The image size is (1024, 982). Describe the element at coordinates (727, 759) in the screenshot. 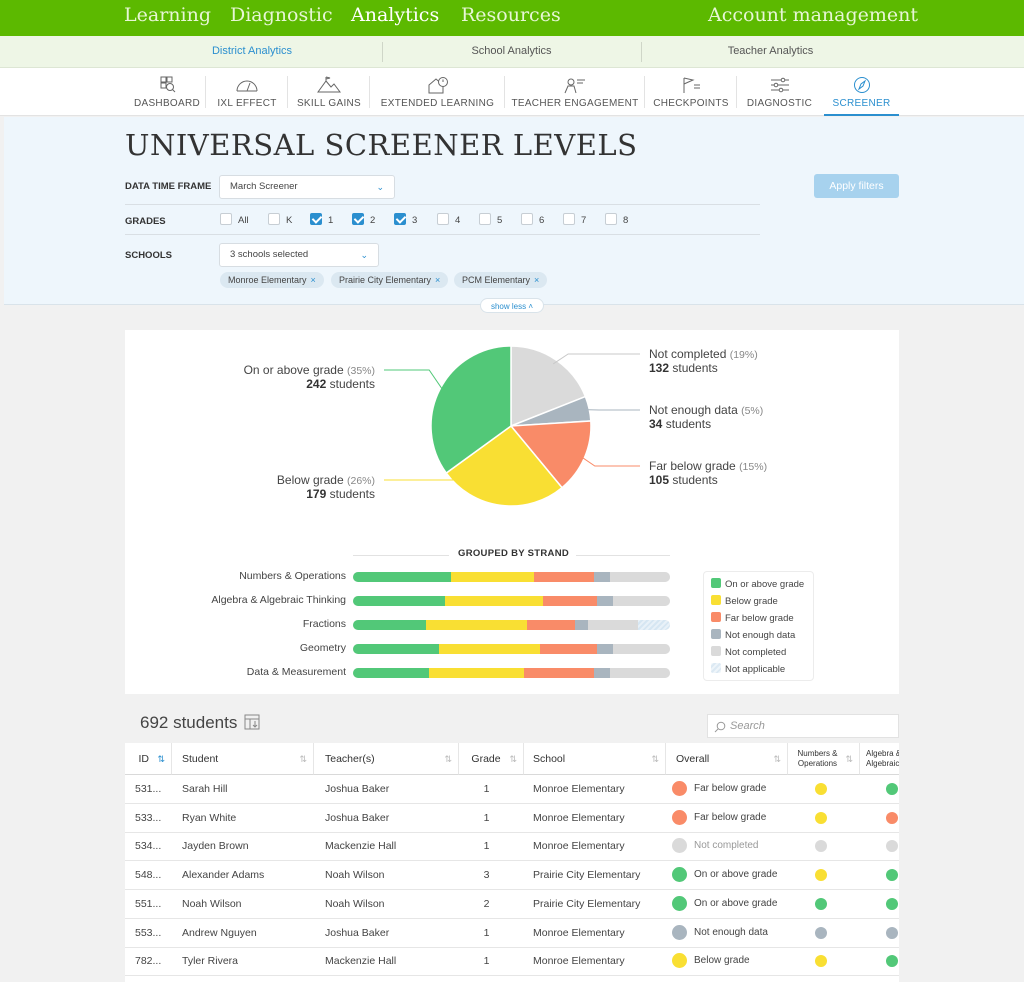

I see `column-header-overall: Overall ⇅` at that location.